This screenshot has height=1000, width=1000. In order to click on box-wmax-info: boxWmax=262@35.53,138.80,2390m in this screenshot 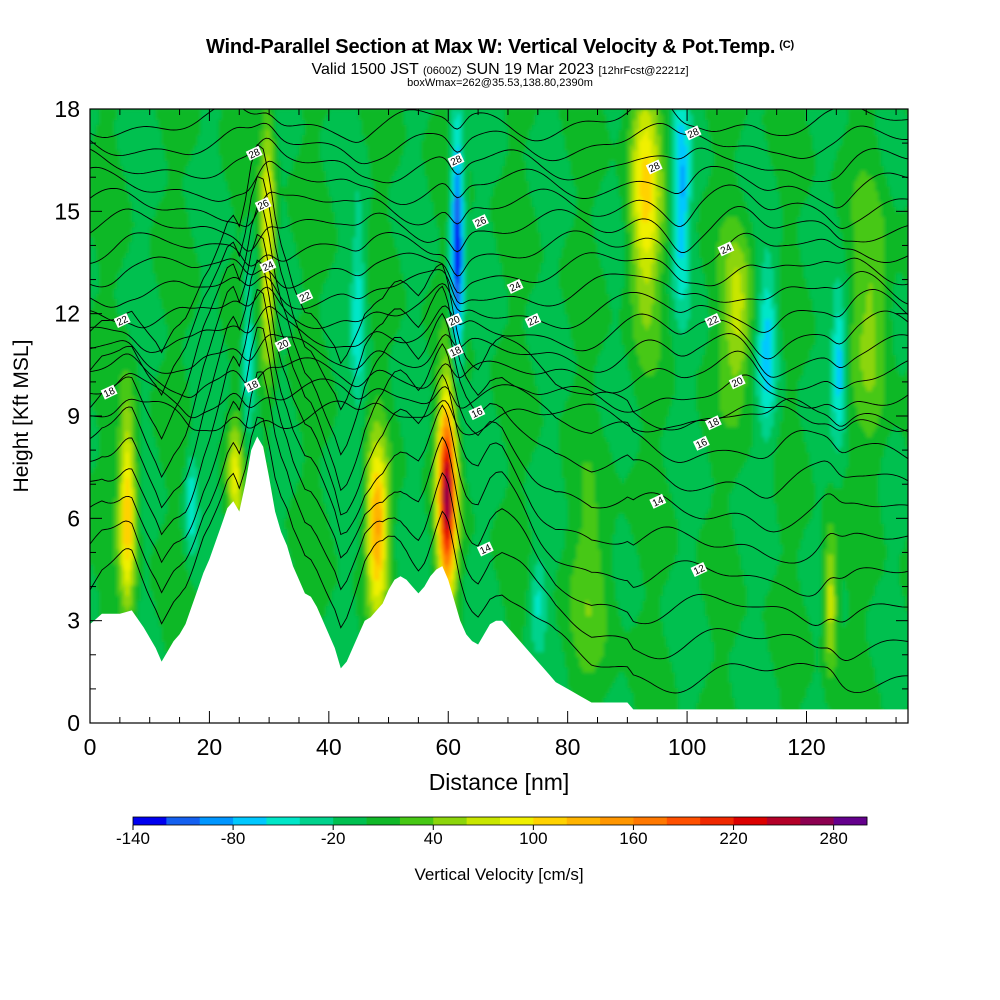, I will do `click(500, 83)`.